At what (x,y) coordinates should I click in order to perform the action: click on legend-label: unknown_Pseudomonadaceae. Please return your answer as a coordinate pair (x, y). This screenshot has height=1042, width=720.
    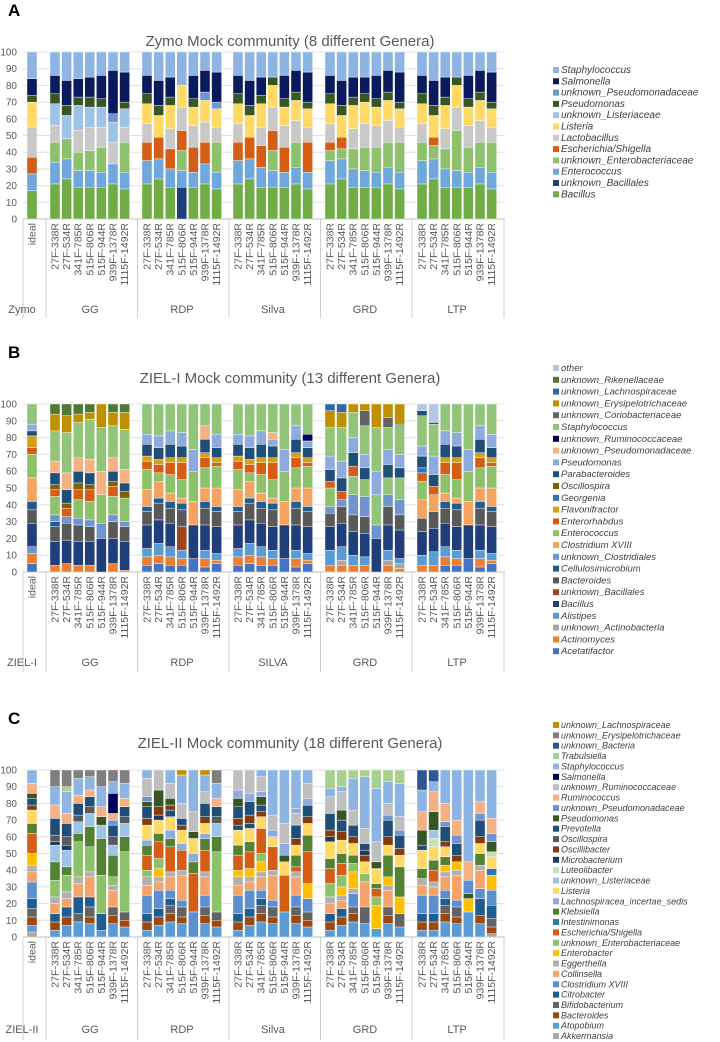
    Looking at the image, I should click on (630, 93).